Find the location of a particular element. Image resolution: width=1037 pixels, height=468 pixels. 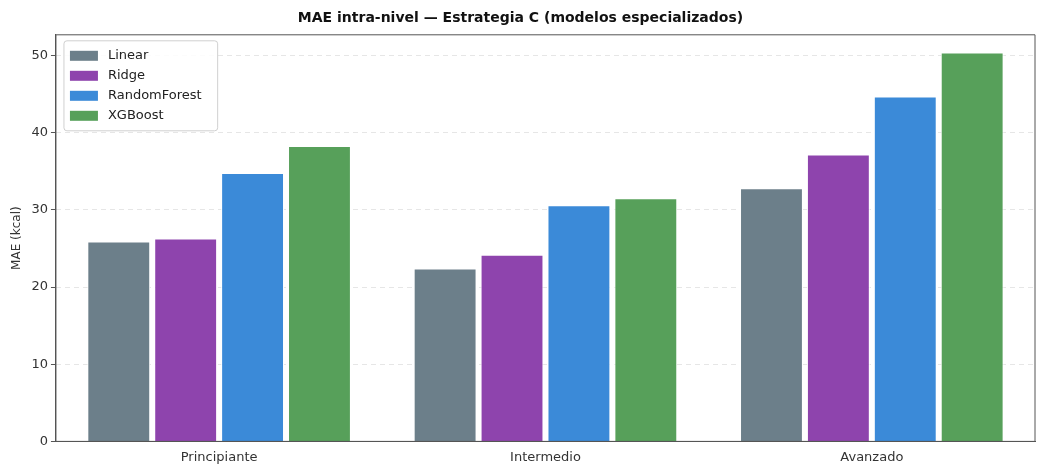

y-axis-title: MAE (kcal) is located at coordinates (16, 238).